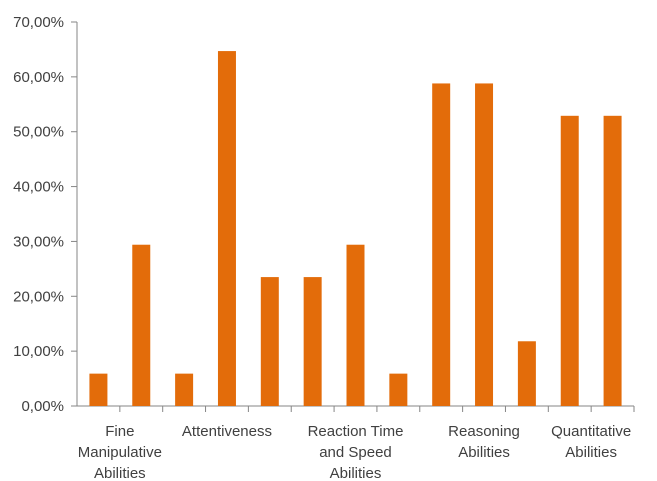 The height and width of the screenshot is (481, 657). I want to click on category-label: Fine, so click(119, 431).